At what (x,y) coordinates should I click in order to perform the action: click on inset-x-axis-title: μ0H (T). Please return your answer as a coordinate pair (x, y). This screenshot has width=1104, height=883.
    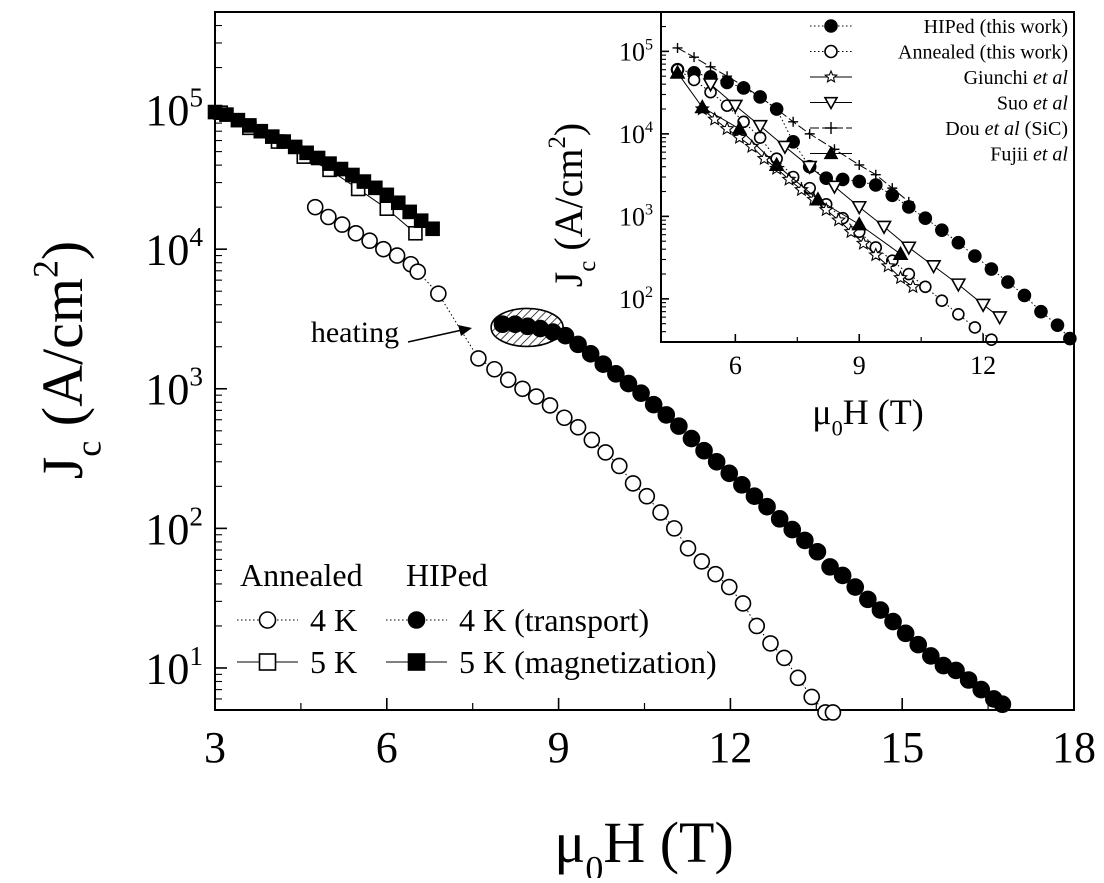
    Looking at the image, I should click on (867, 416).